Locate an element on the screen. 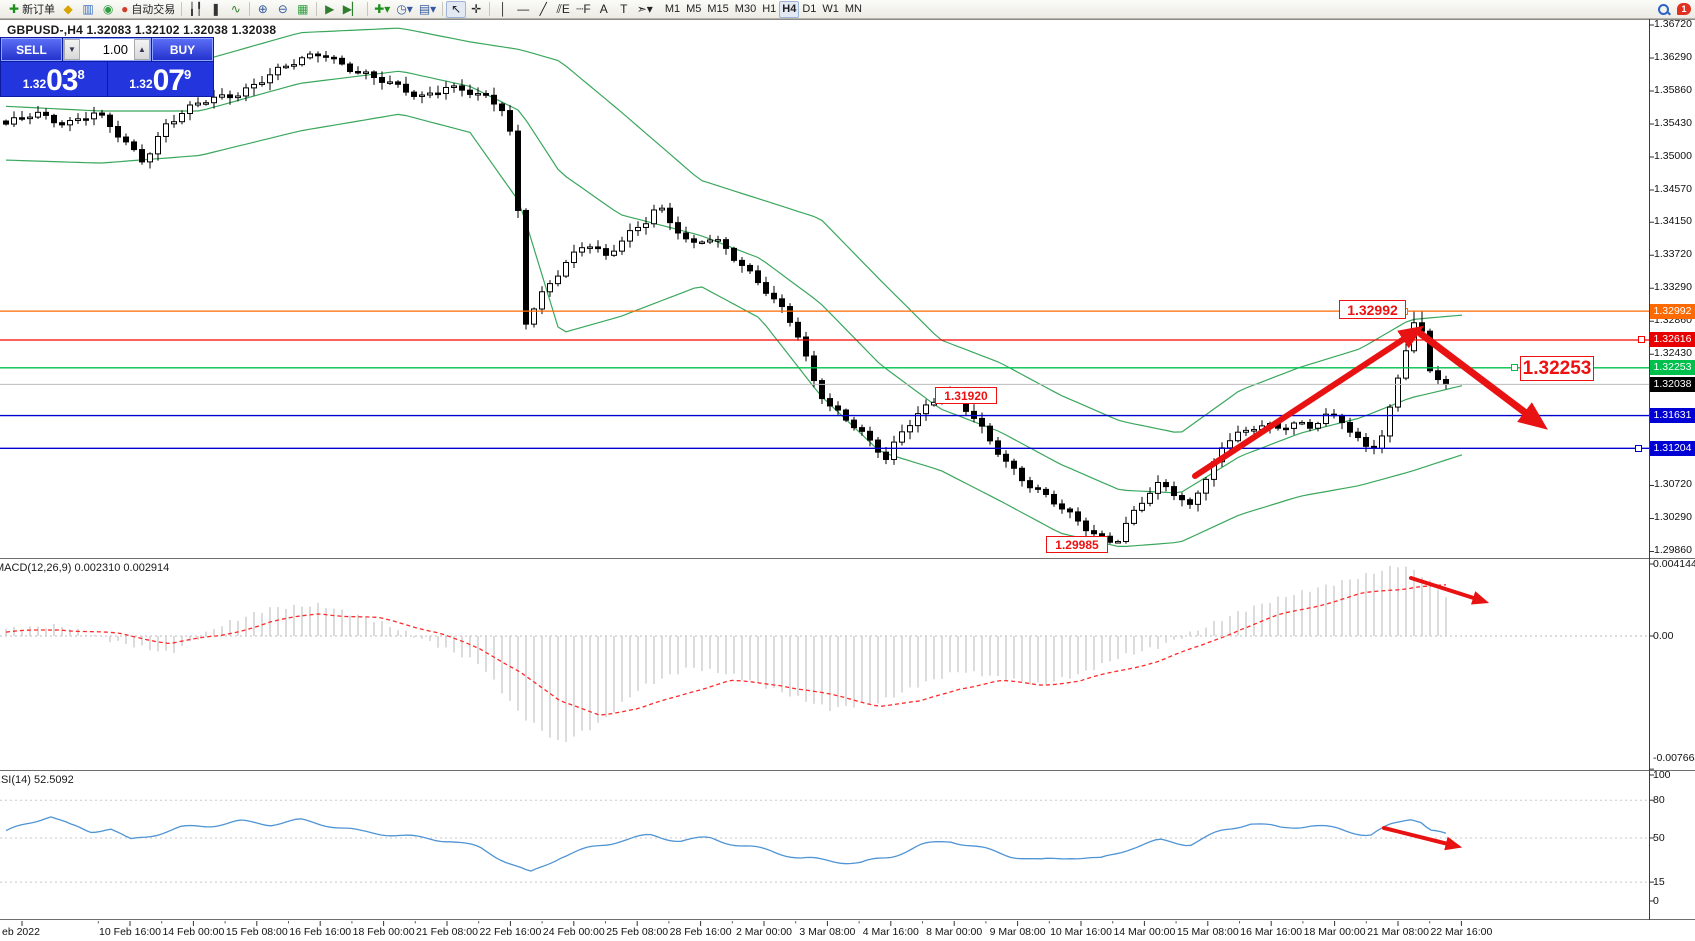  trendline-icon: ╱ is located at coordinates (543, 9).